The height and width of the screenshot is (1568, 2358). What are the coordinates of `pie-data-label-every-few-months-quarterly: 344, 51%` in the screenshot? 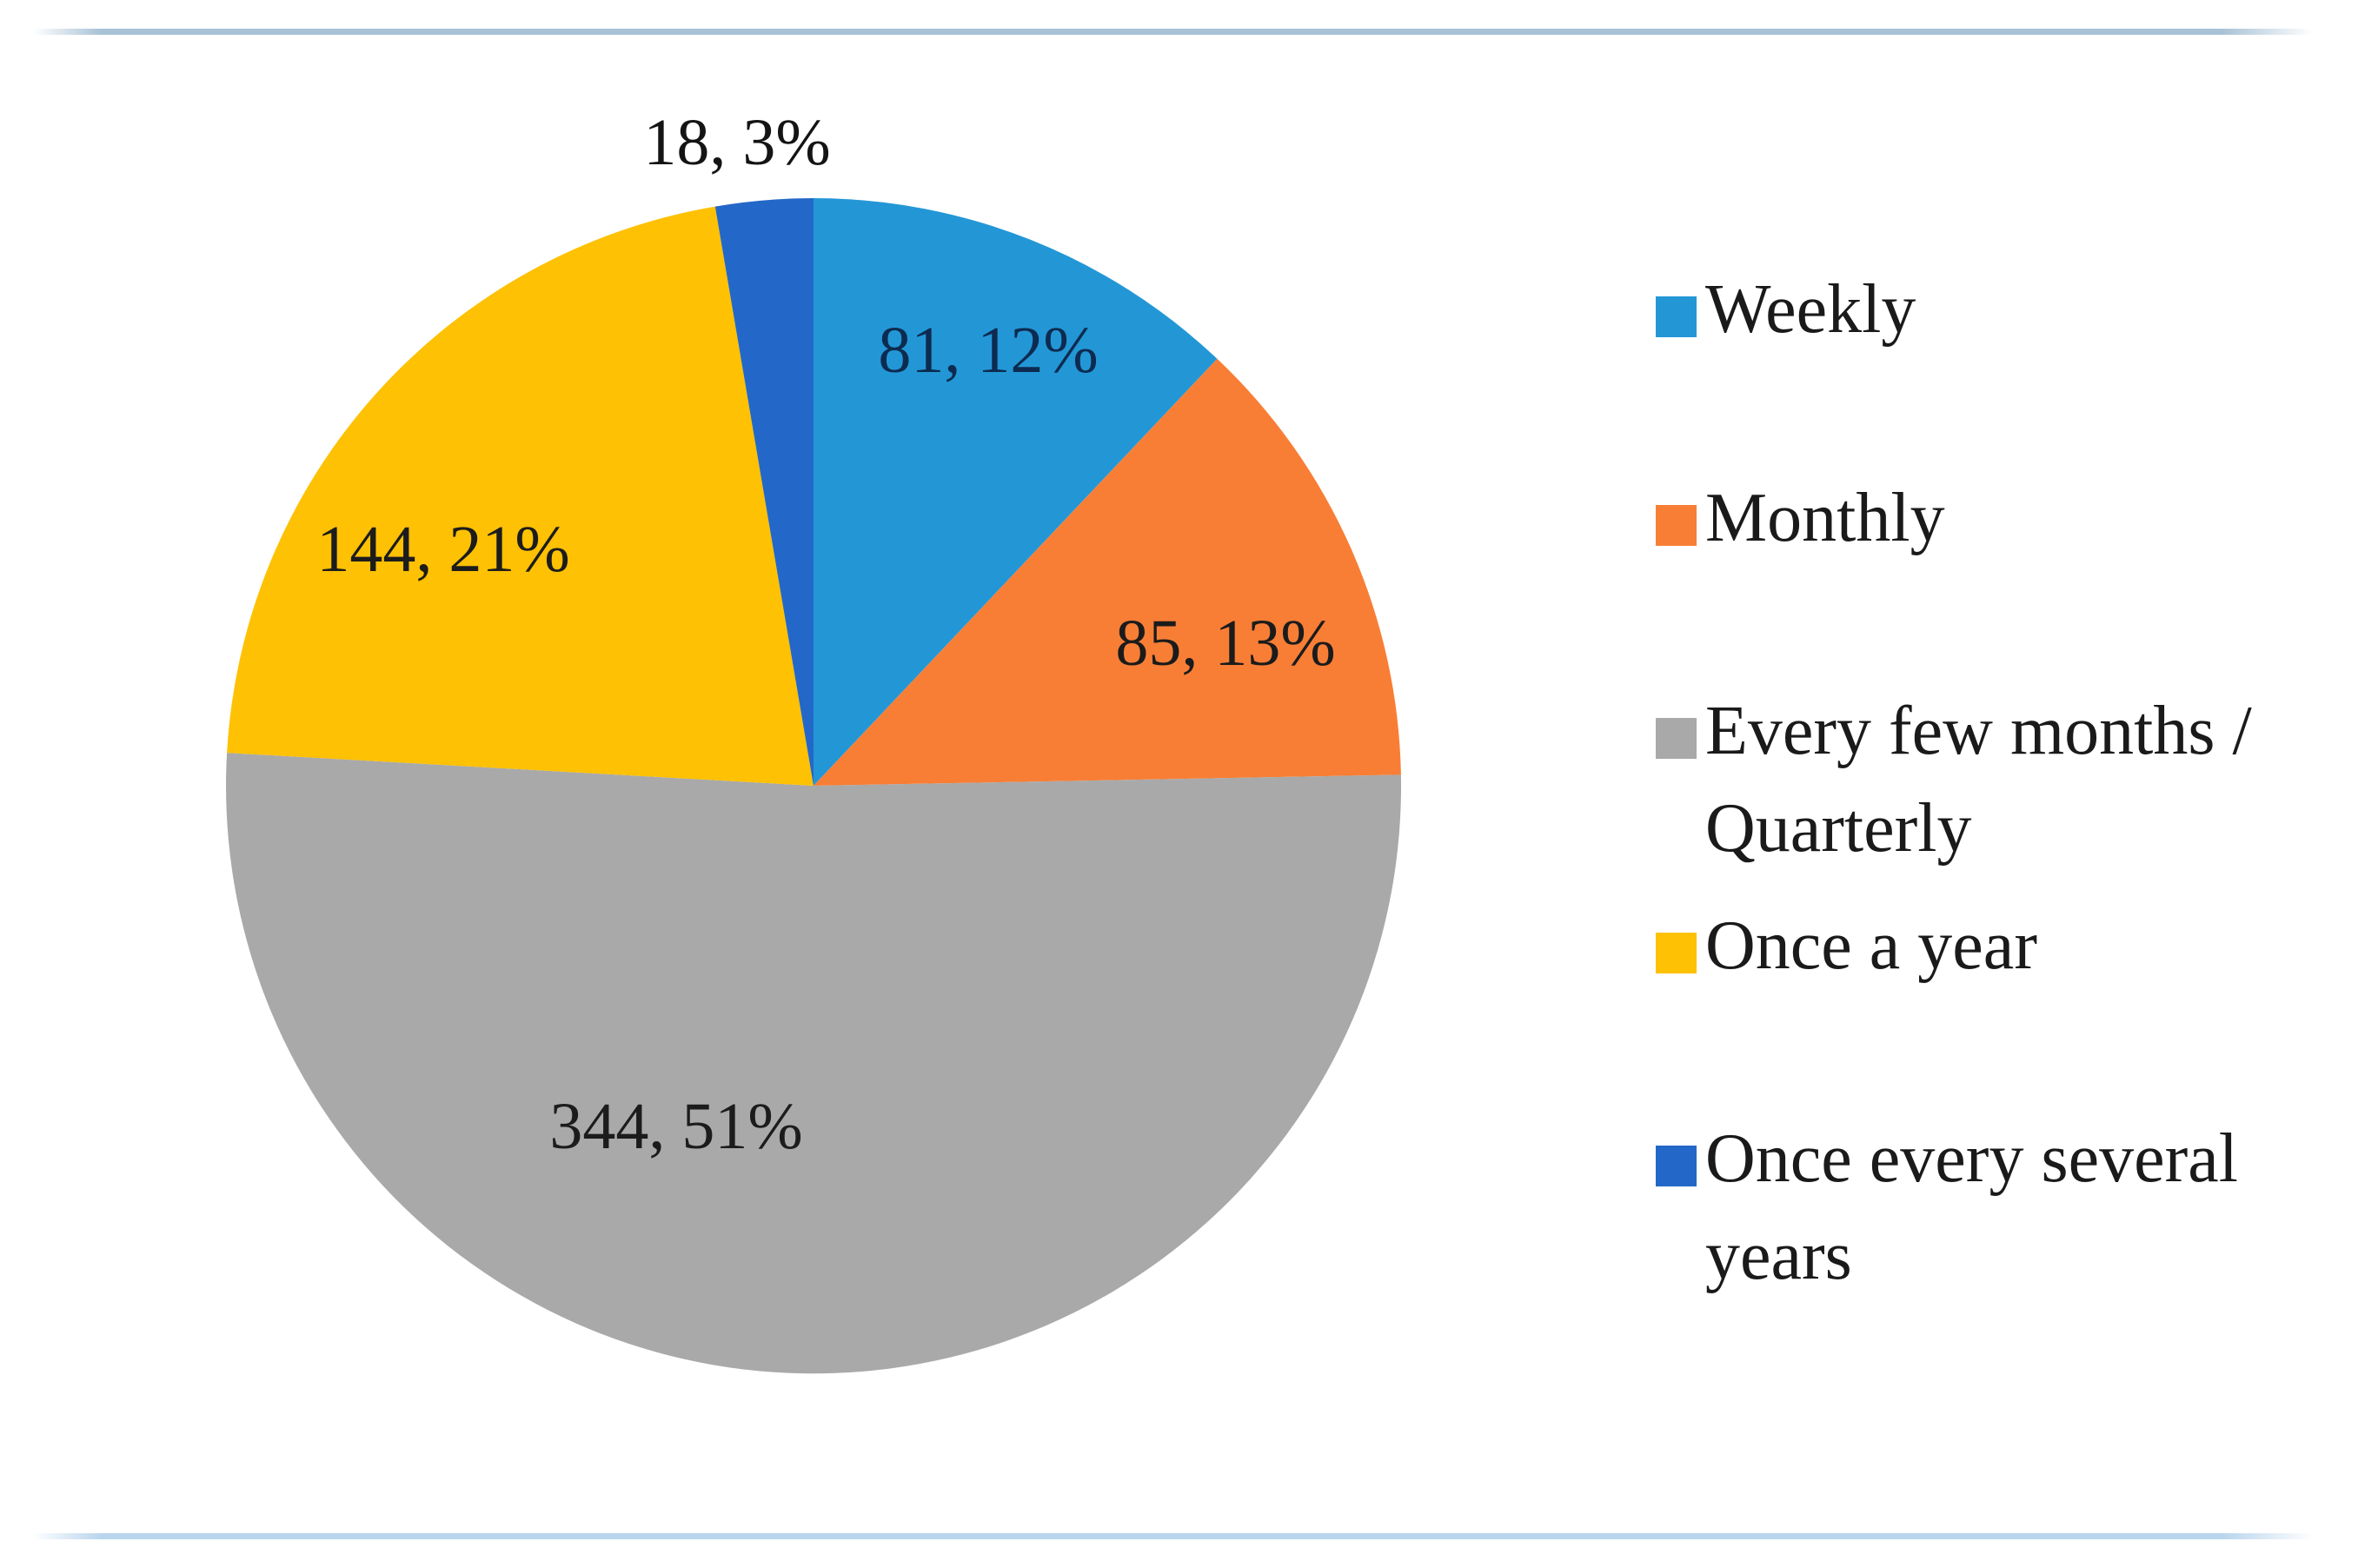 It's located at (675, 1126).